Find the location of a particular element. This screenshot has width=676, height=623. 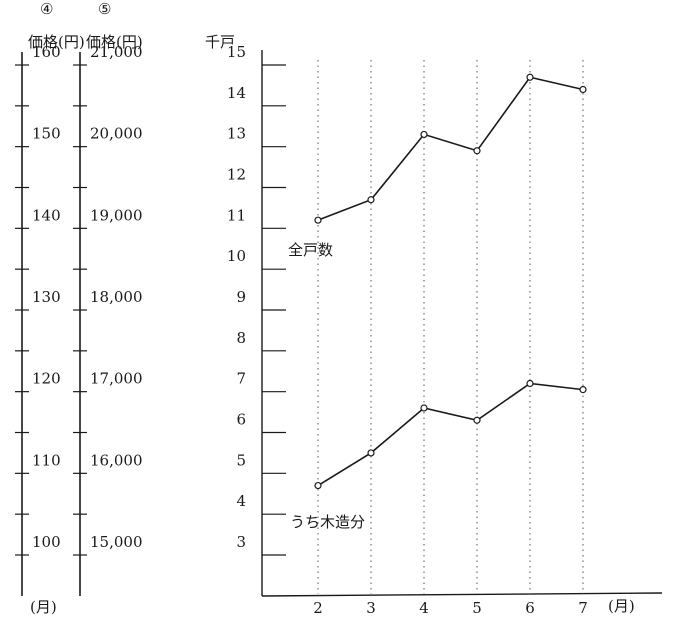

y-tick-label: 7 is located at coordinates (241, 379).